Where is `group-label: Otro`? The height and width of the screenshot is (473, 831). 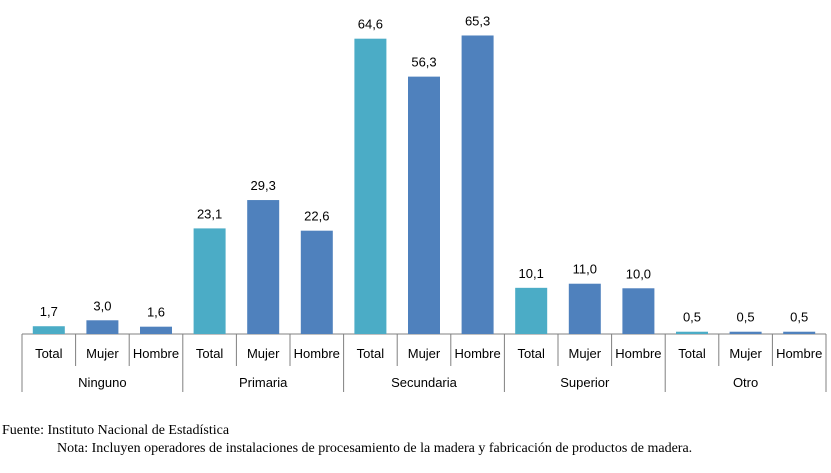 group-label: Otro is located at coordinates (745, 382).